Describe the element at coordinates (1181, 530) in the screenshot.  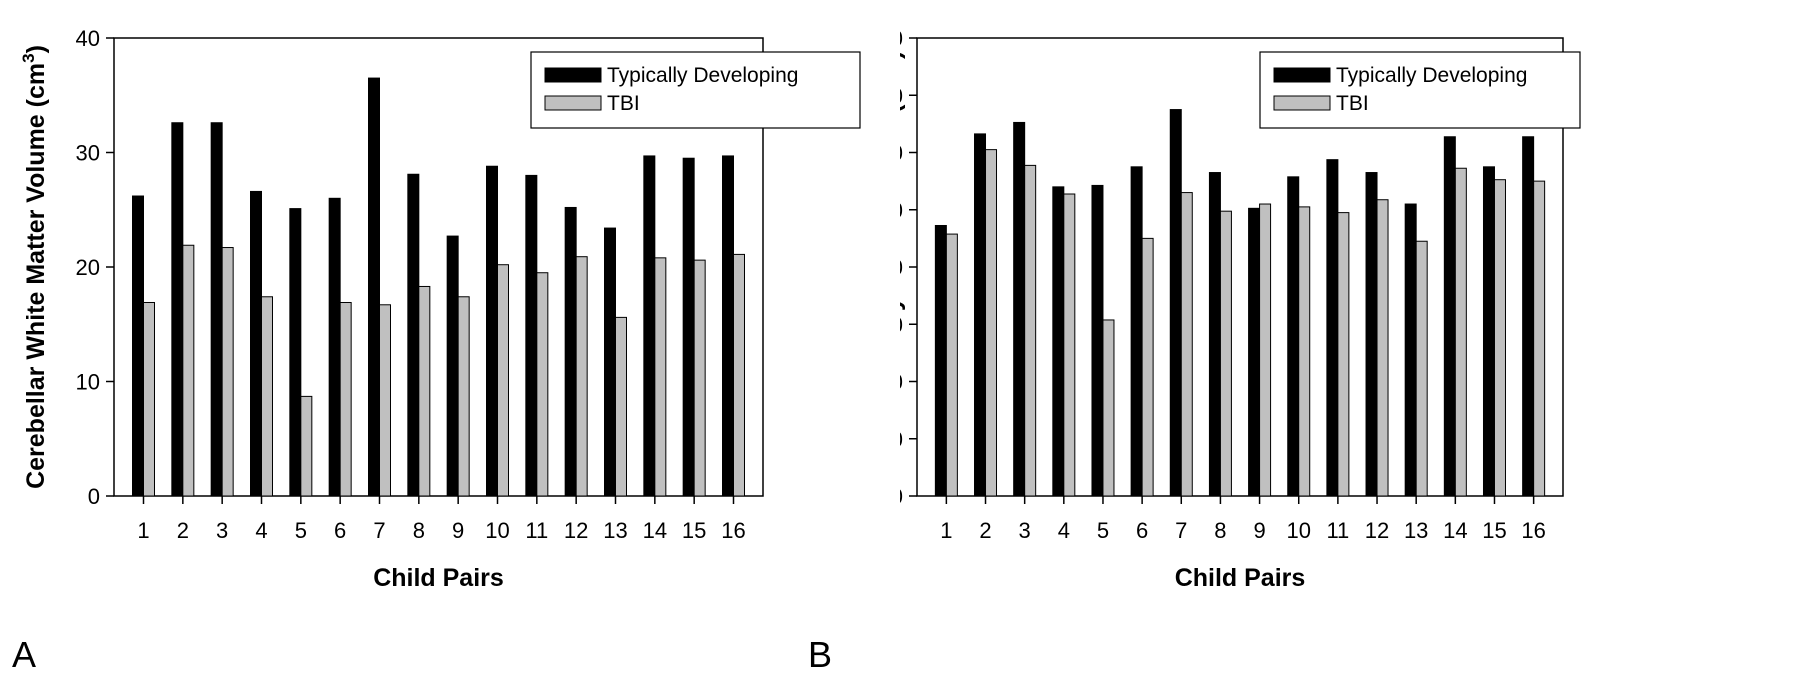
I see `x-tick-label: 7` at that location.